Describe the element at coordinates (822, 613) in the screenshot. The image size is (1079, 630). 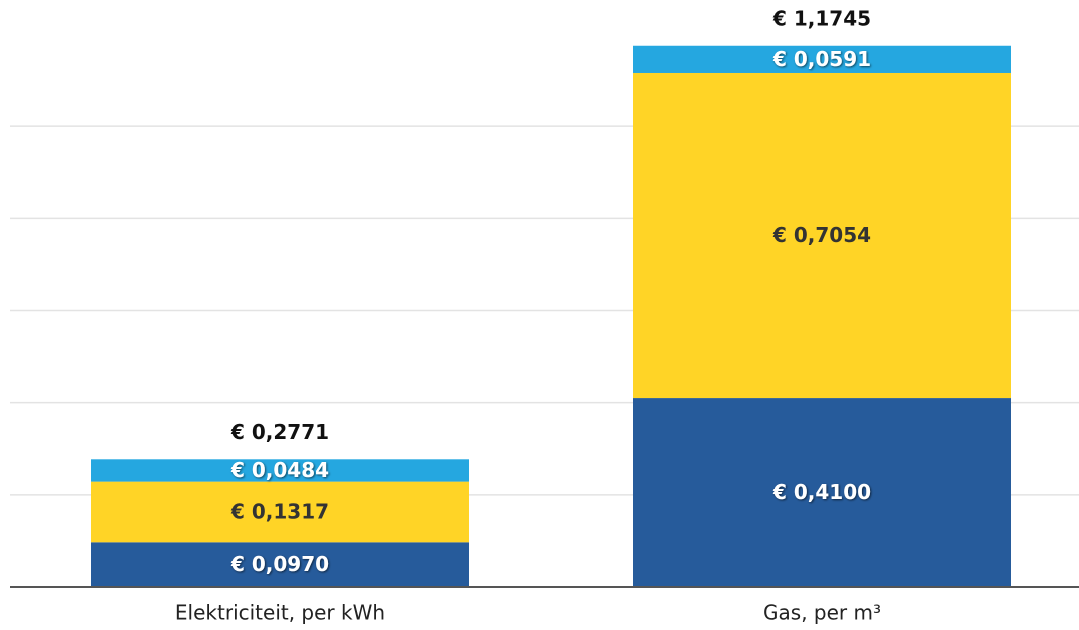
I see `x-tick-label: Gas, per m³` at that location.